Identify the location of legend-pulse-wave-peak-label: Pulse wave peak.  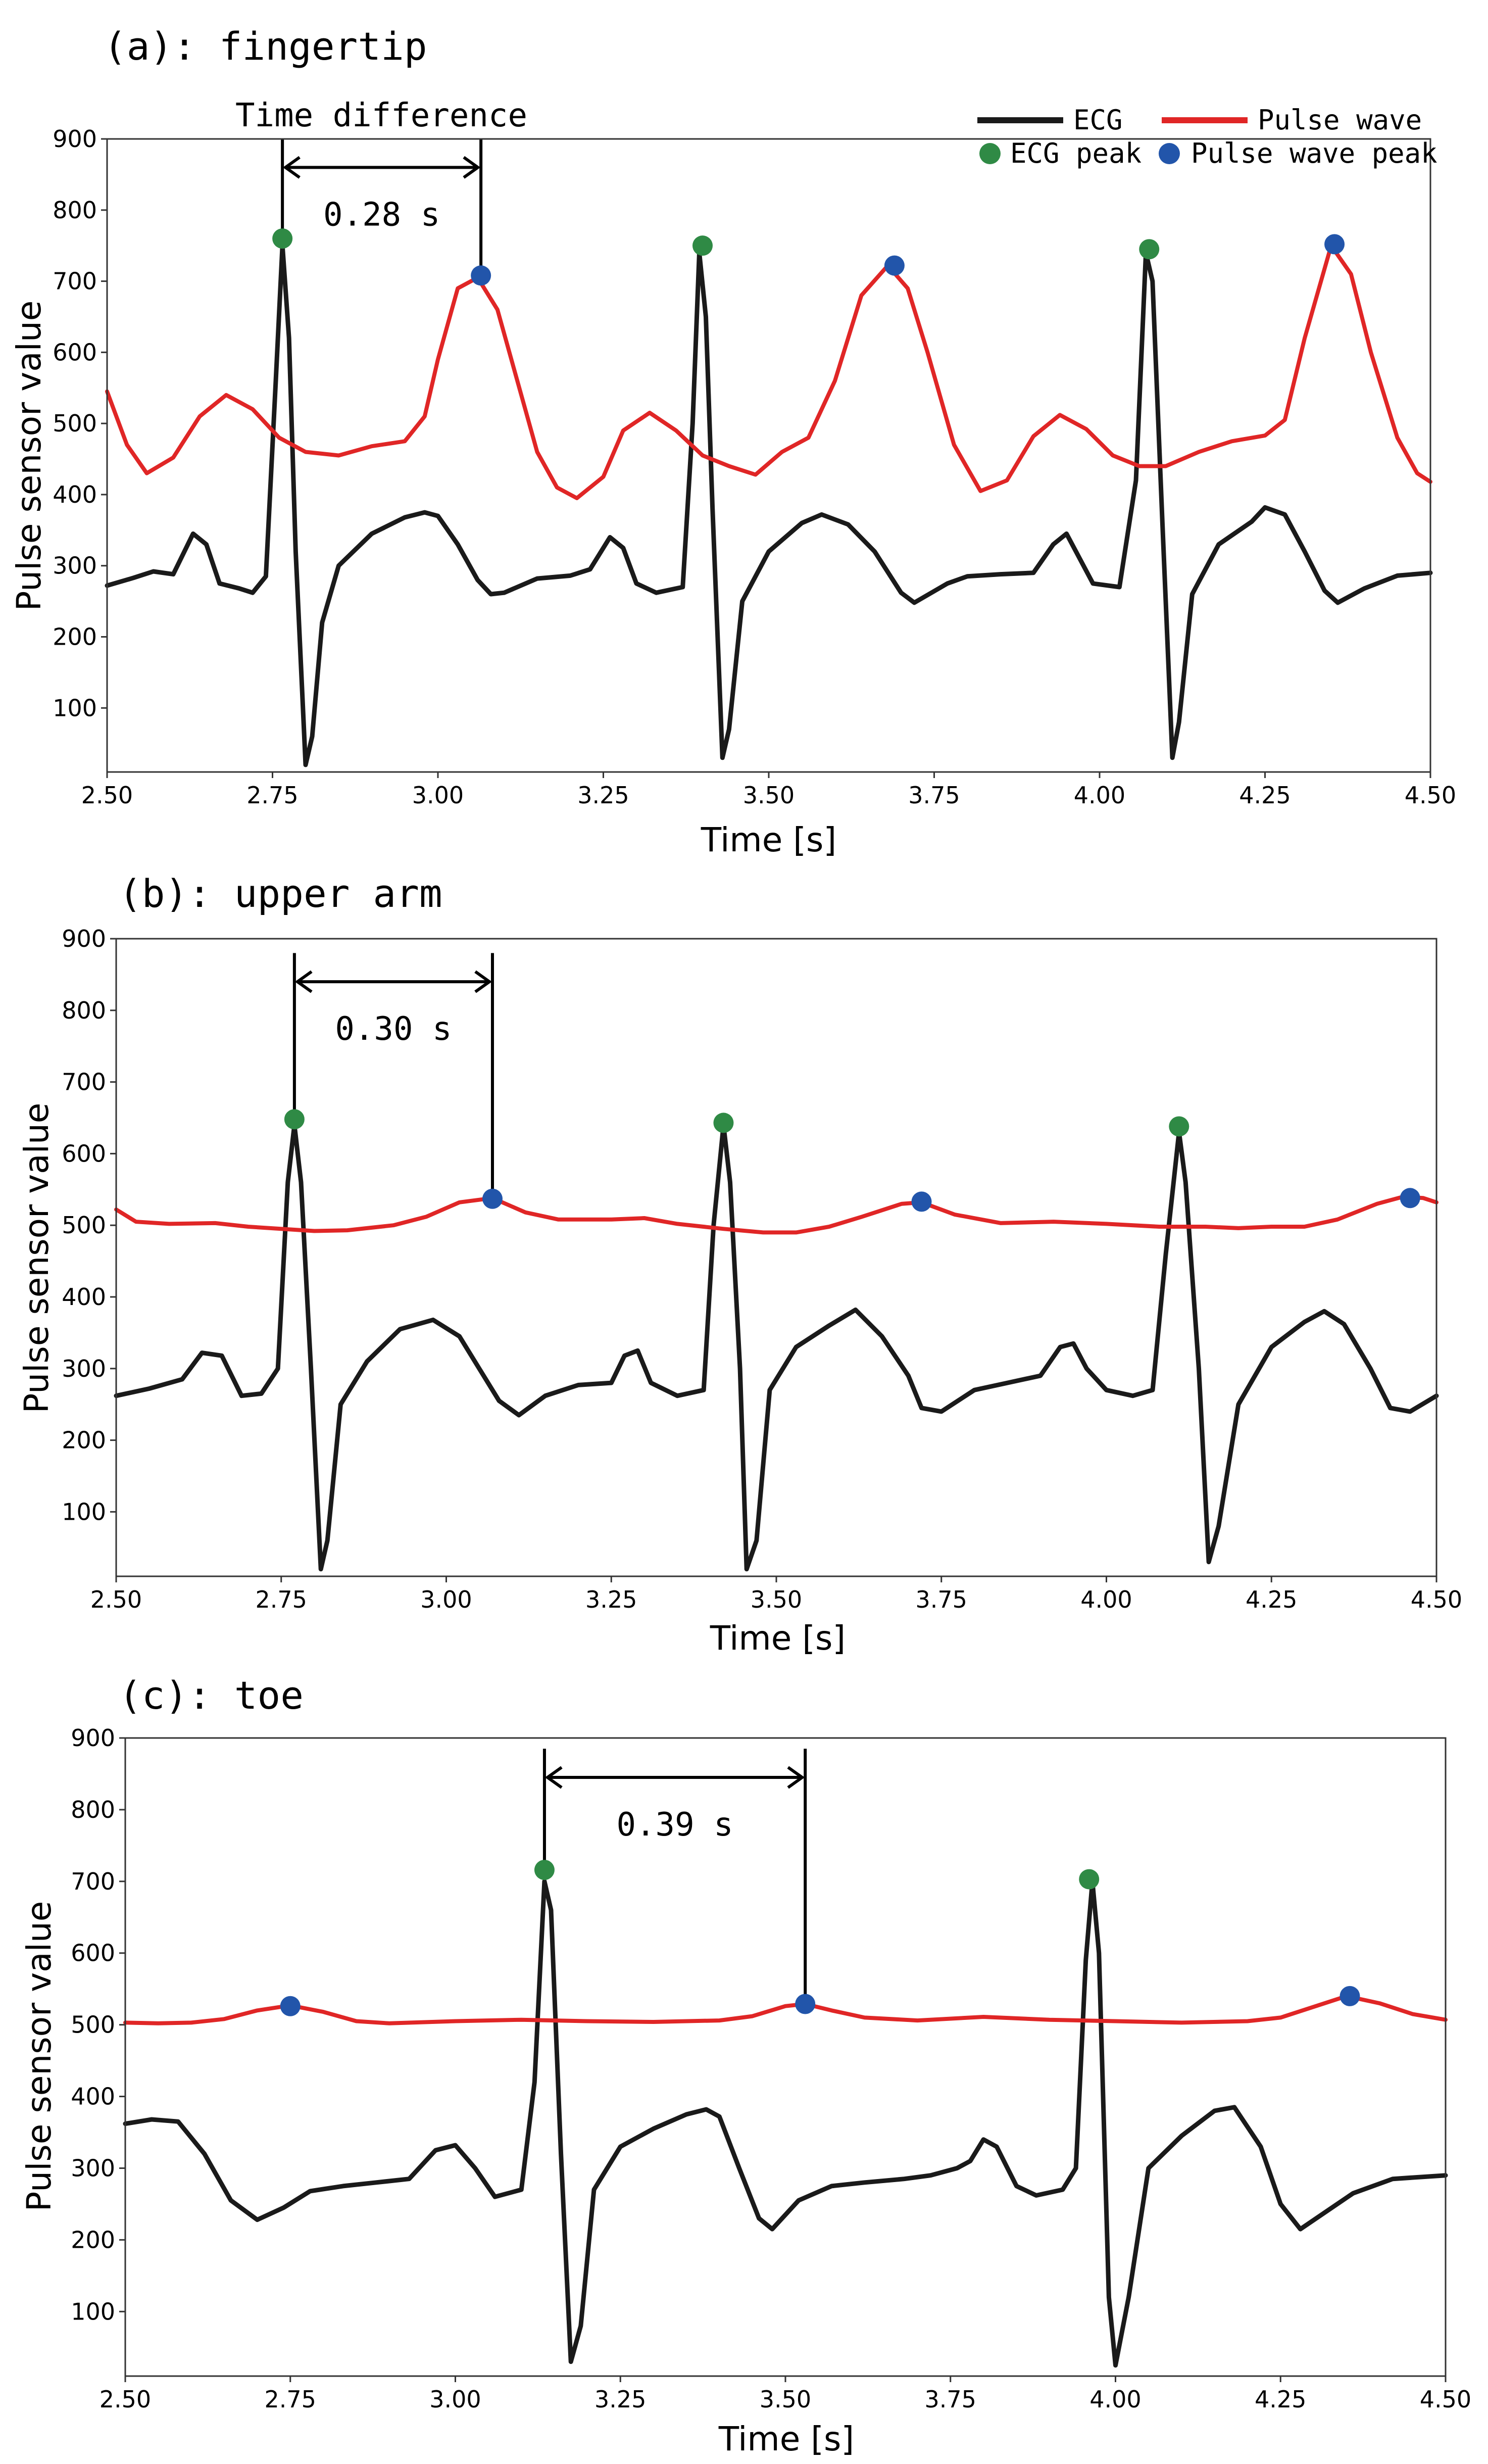
(1314, 153).